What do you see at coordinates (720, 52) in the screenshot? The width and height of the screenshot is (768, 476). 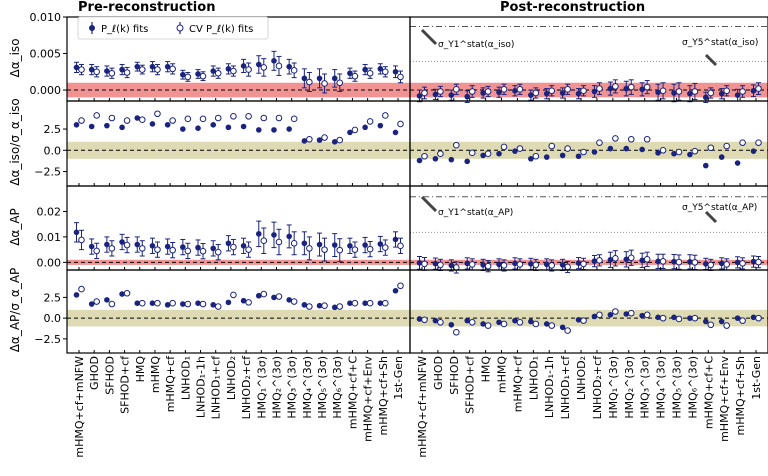 I see `annotation-iso-y5: σ_Y5^stat(α_iso)` at bounding box center [720, 52].